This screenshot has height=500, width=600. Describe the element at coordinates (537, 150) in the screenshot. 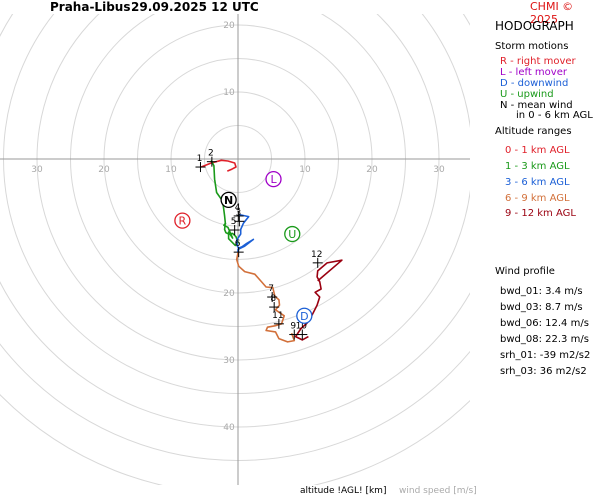

I see `altitude-range-legend-item: 0 - 1 km AGL` at that location.